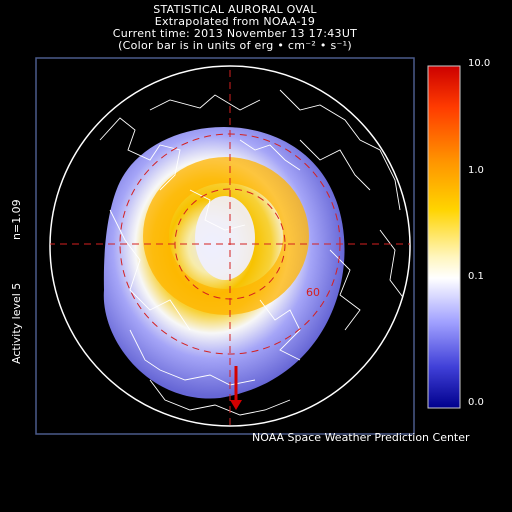 The height and width of the screenshot is (512, 512). I want to click on auroral-ring, so click(226, 236).